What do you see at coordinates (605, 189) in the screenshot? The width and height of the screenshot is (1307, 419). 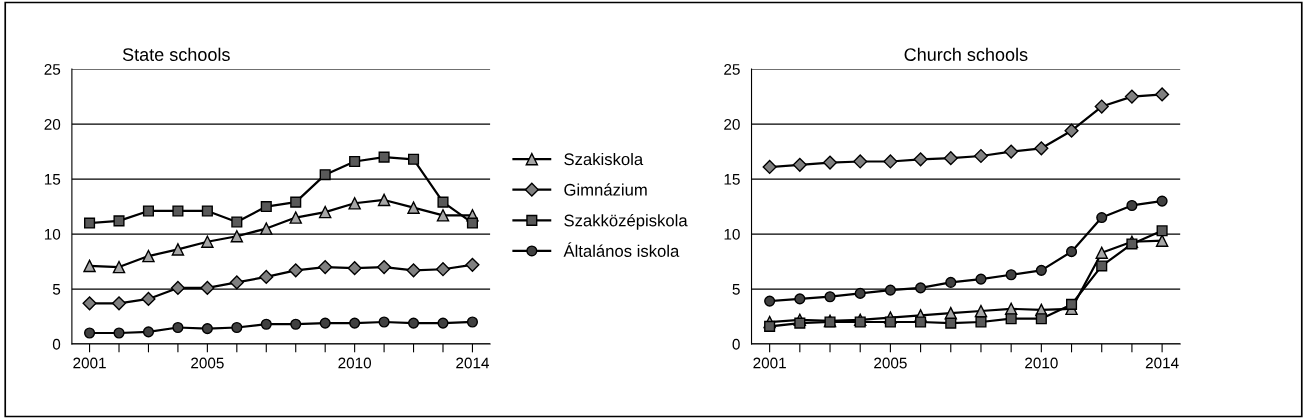 I see `legend-label: Gimnázium` at bounding box center [605, 189].